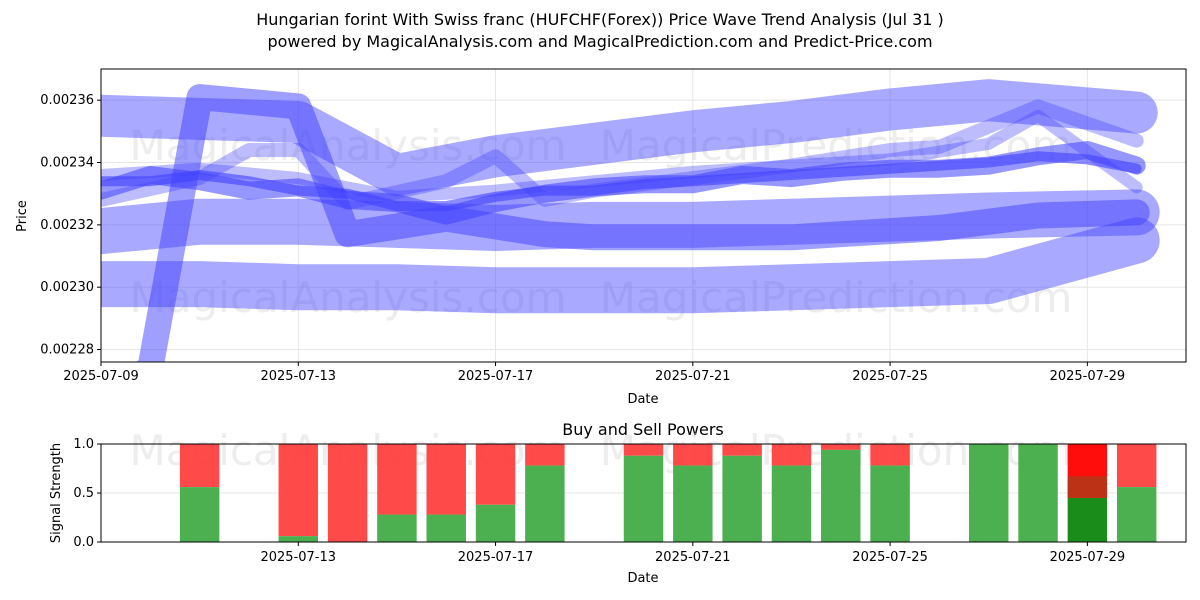  I want to click on power-x-tick-label: 2025-07-13, so click(298, 557).